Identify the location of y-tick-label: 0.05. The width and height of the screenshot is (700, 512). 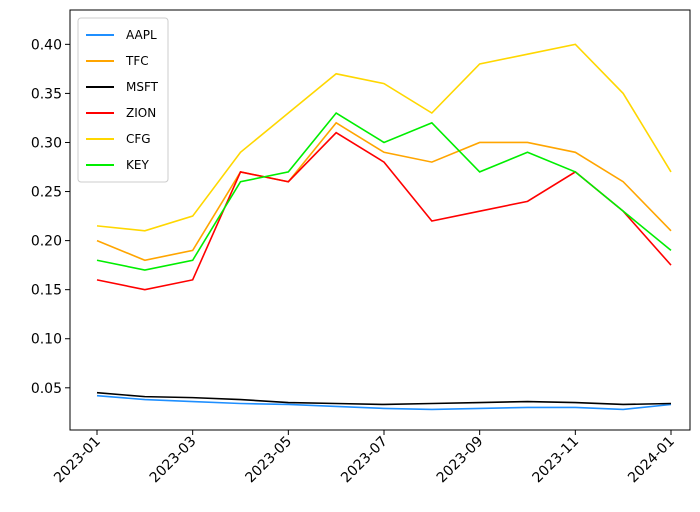
(46, 389).